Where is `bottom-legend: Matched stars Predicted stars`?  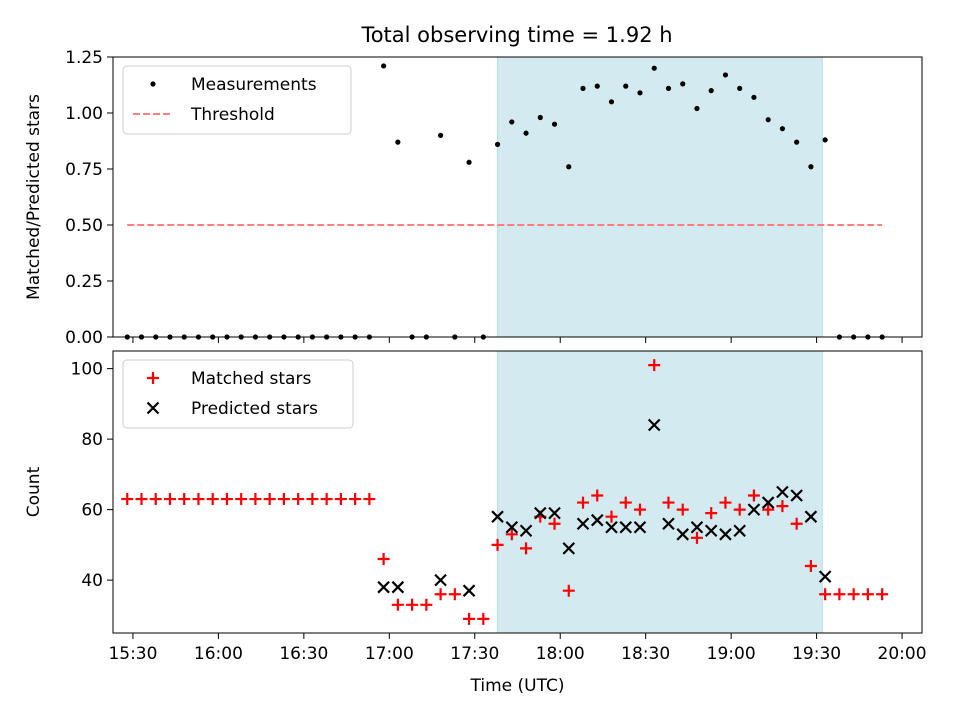 bottom-legend: Matched stars Predicted stars is located at coordinates (238, 394).